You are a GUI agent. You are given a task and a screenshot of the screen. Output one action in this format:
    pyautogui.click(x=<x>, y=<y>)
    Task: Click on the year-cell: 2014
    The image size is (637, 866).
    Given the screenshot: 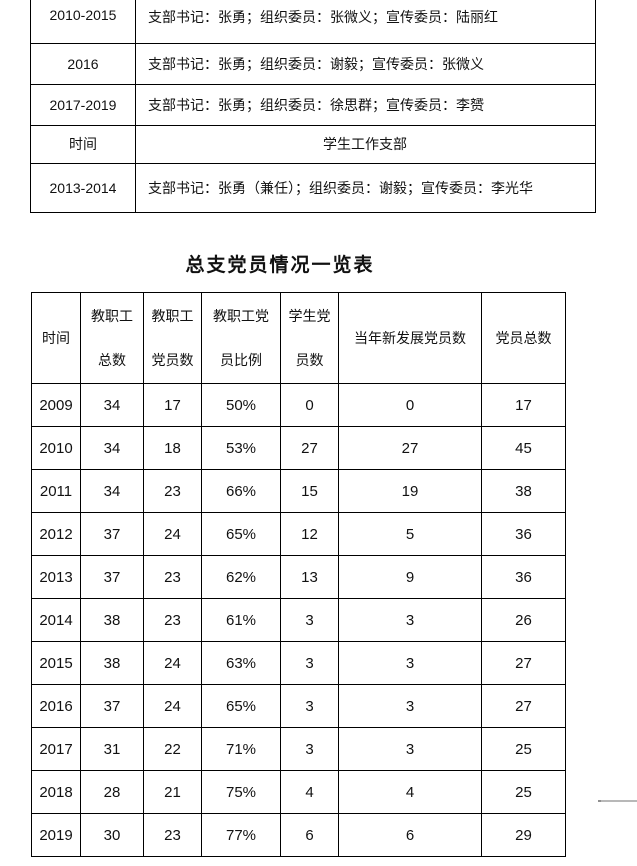 What is the action you would take?
    pyautogui.click(x=56, y=620)
    